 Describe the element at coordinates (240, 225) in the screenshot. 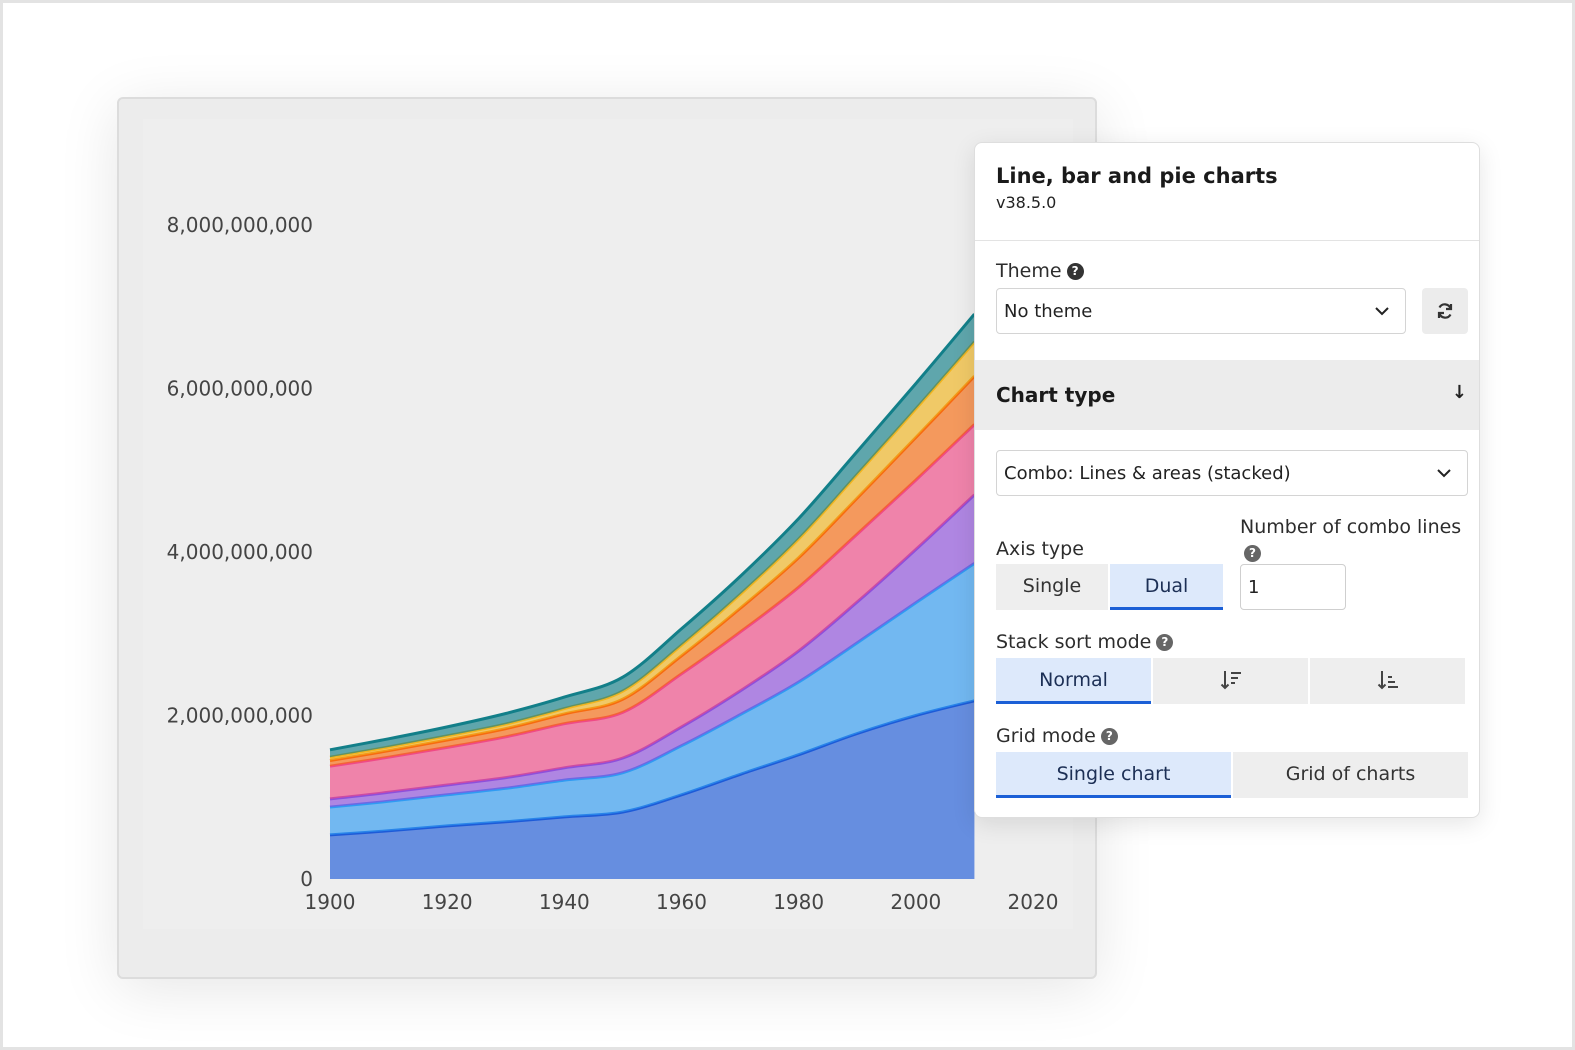

I see `y-tick-label: 8,000,000,000` at that location.